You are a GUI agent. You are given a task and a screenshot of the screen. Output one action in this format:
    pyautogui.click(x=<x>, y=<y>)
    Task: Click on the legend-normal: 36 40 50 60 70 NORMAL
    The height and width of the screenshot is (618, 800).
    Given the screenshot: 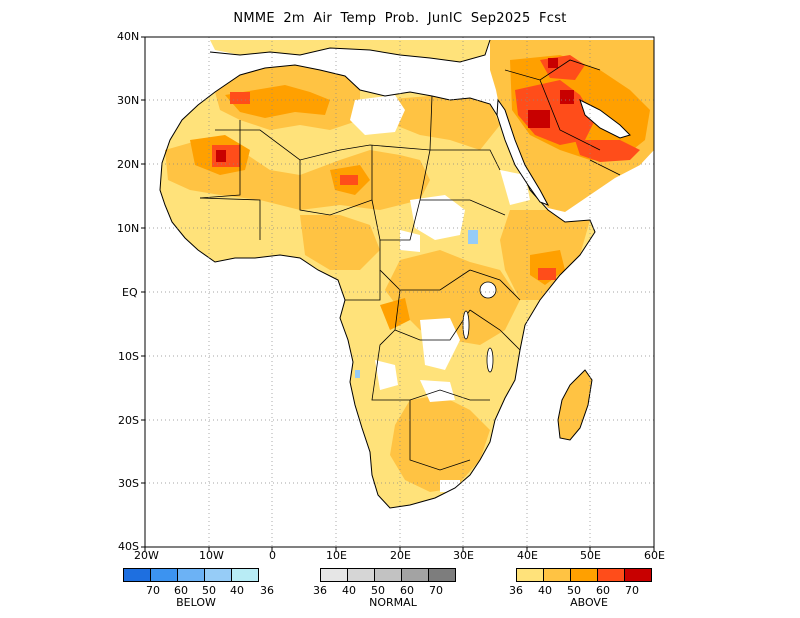 What is the action you would take?
    pyautogui.click(x=389, y=588)
    